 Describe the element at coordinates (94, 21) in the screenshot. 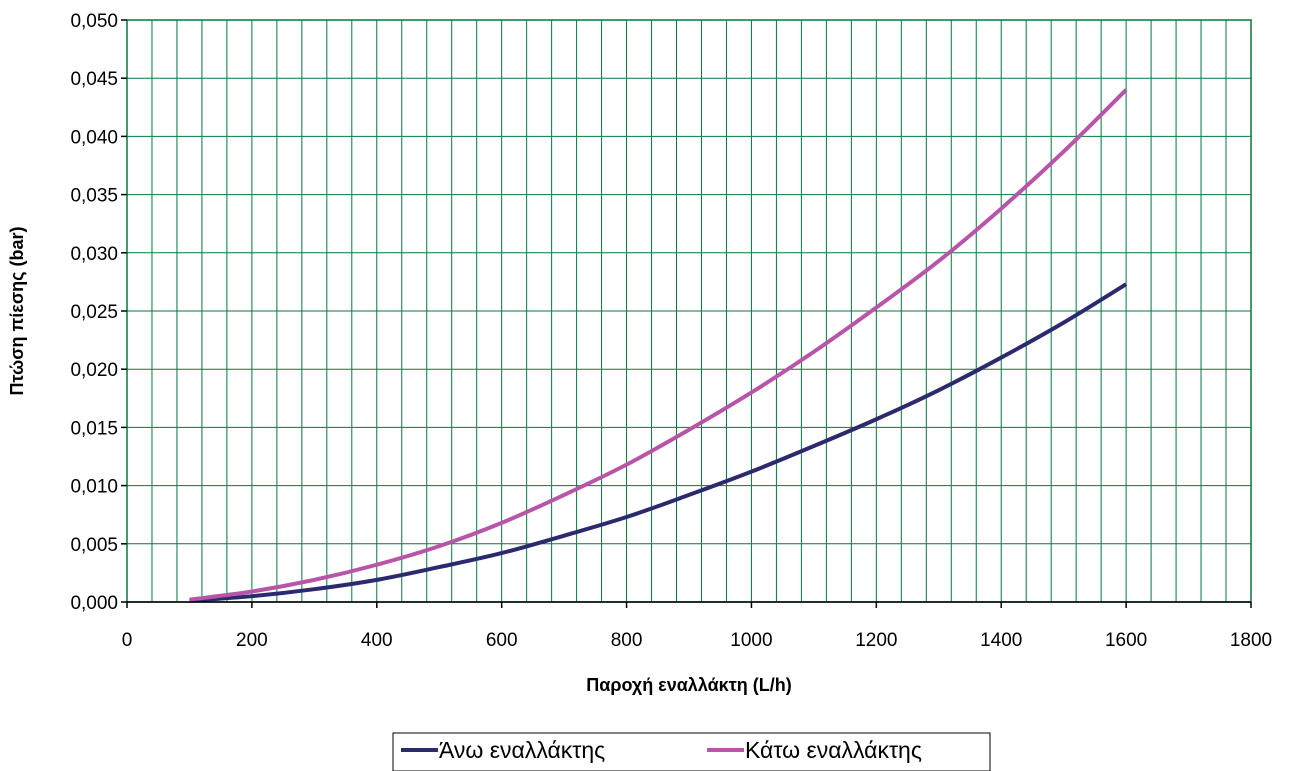

I see `y-tick-label: 0,050` at that location.